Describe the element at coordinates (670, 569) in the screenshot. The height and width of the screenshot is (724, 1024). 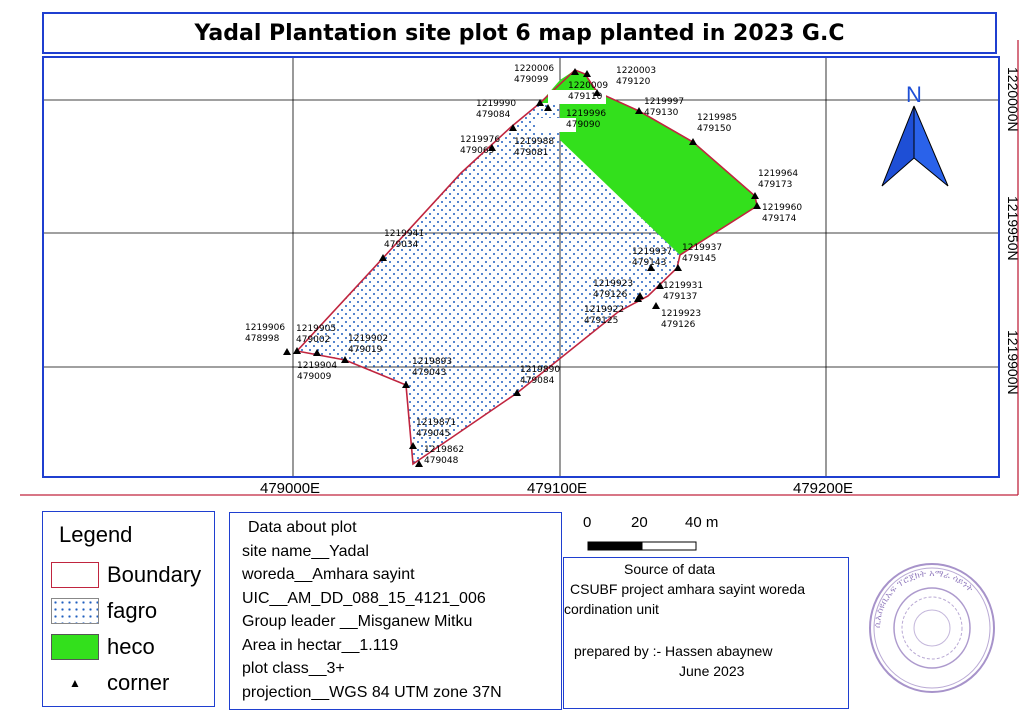
I see `source-heading: Source of data` at that location.